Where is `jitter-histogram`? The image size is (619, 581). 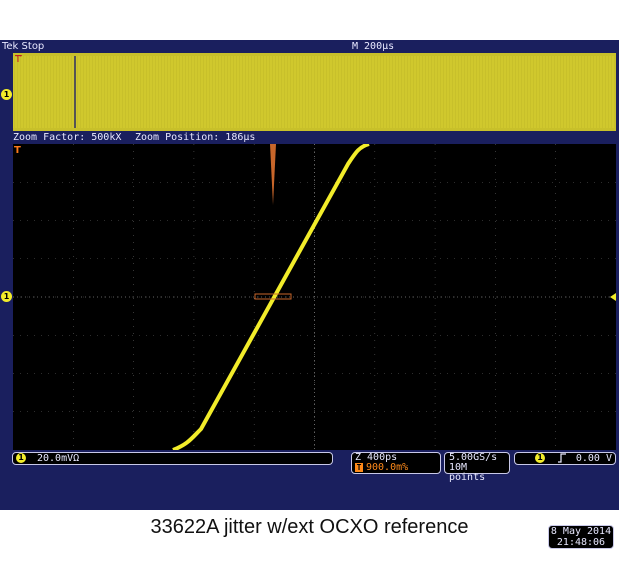 jitter-histogram is located at coordinates (273, 174).